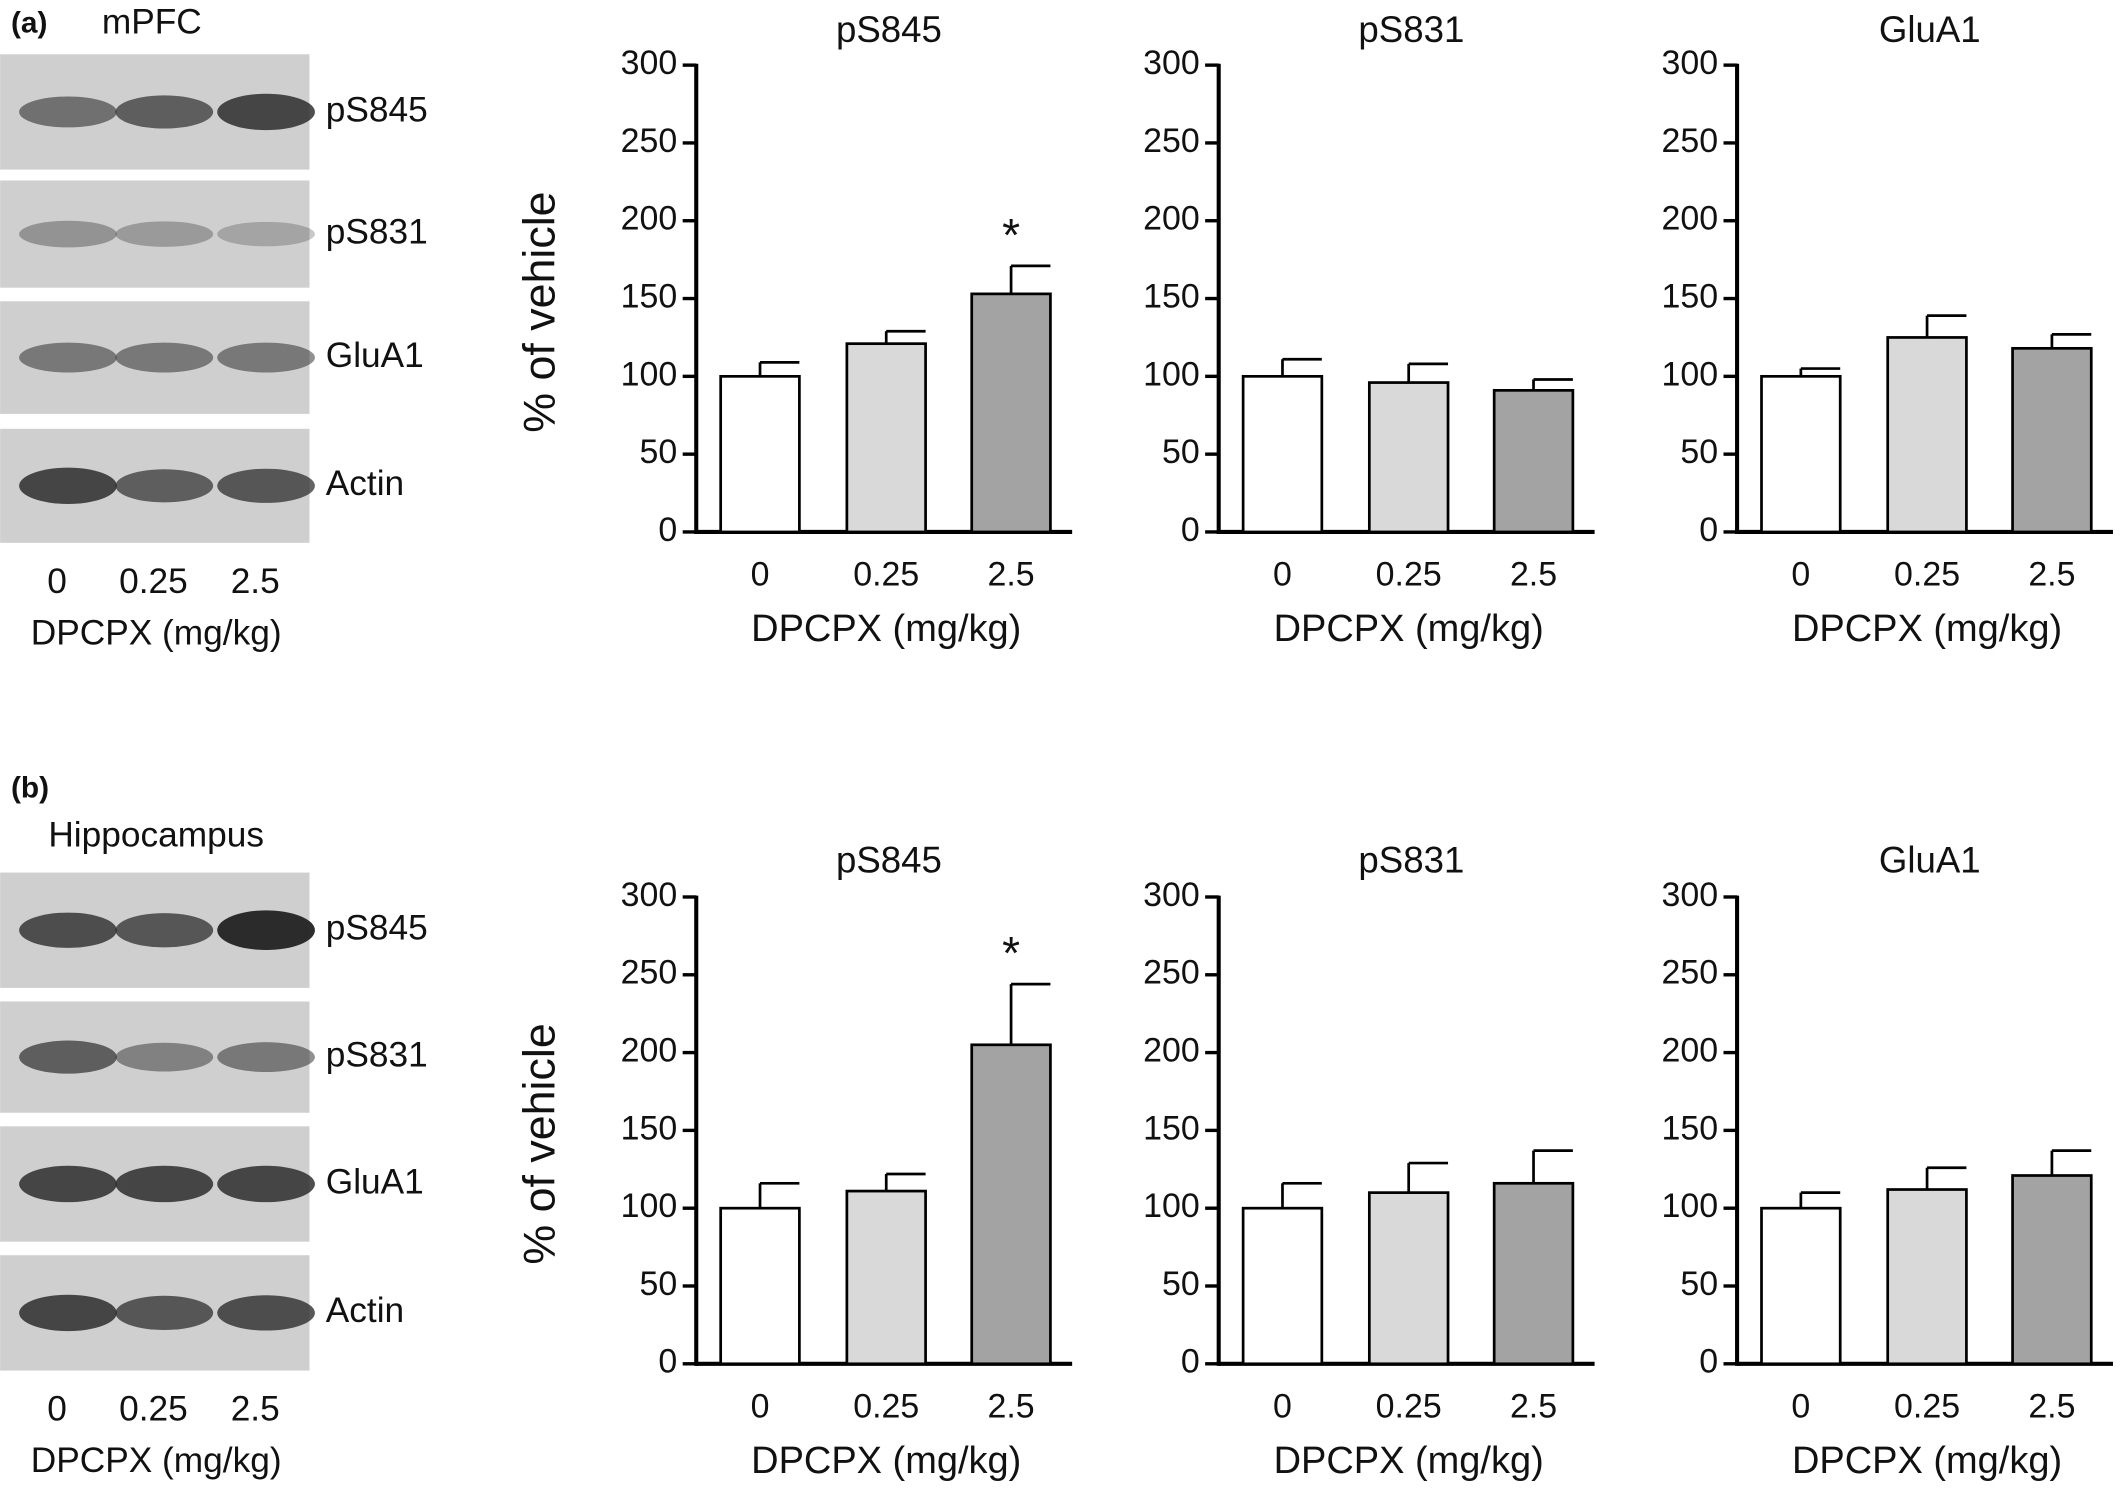 The image size is (2128, 1490). I want to click on band-label: Actin, so click(365, 1310).